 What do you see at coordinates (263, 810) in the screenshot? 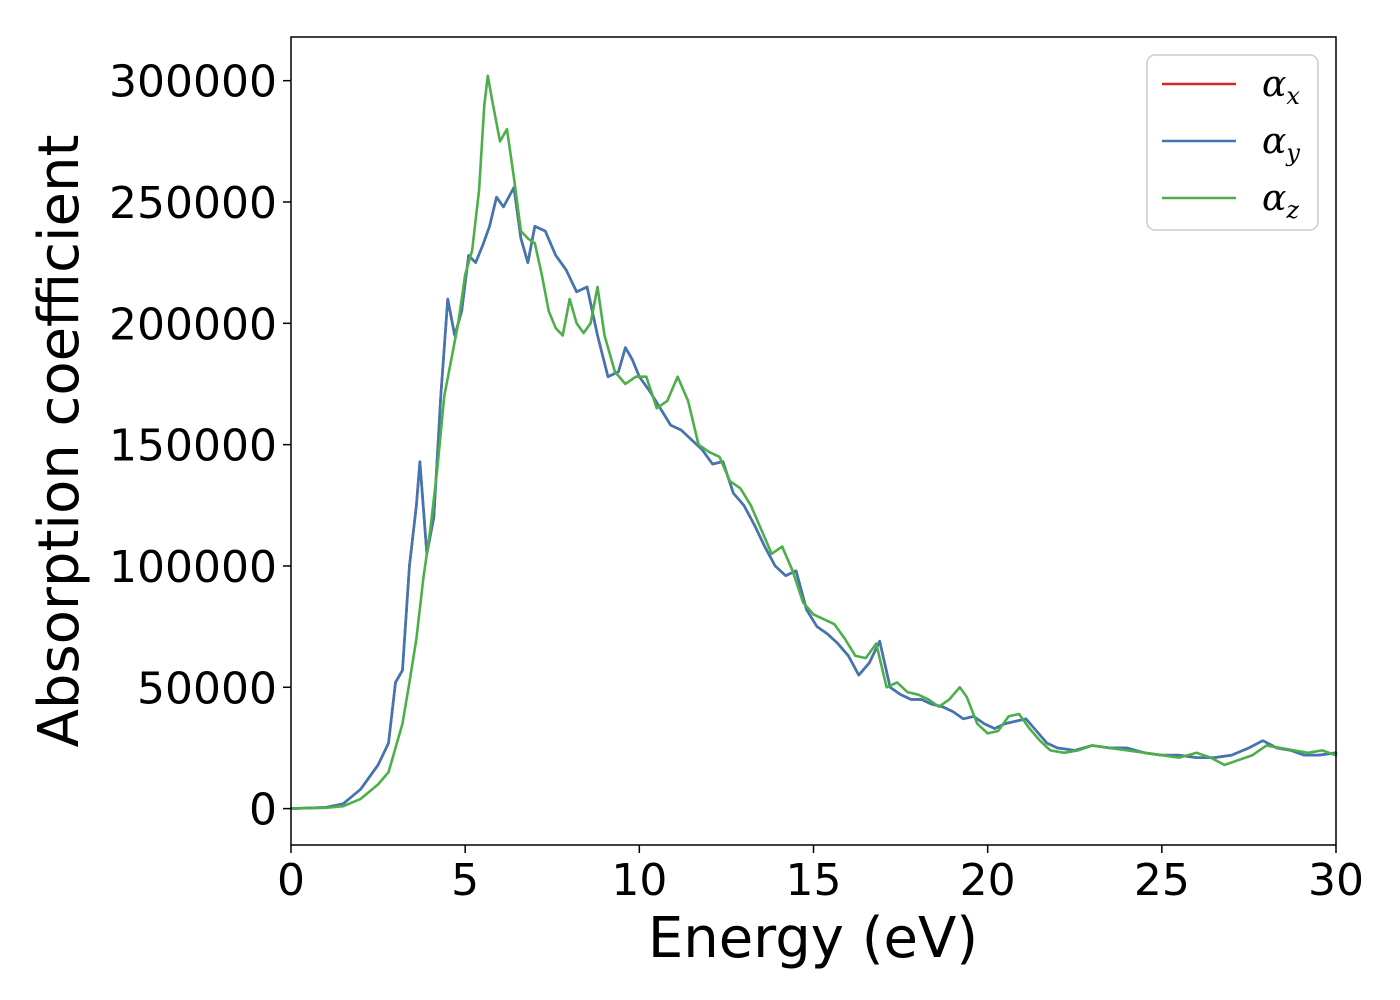
I see `y-tick-label: 0` at bounding box center [263, 810].